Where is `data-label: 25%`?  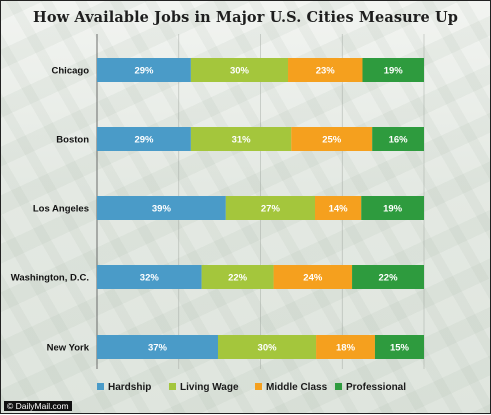 data-label: 25% is located at coordinates (332, 140).